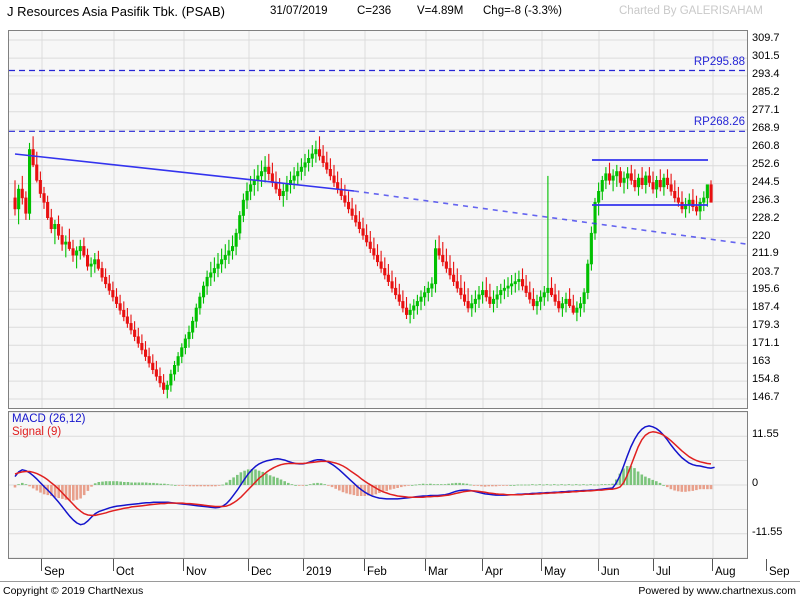  I want to click on macd-tick-label: -11.55, so click(767, 531).